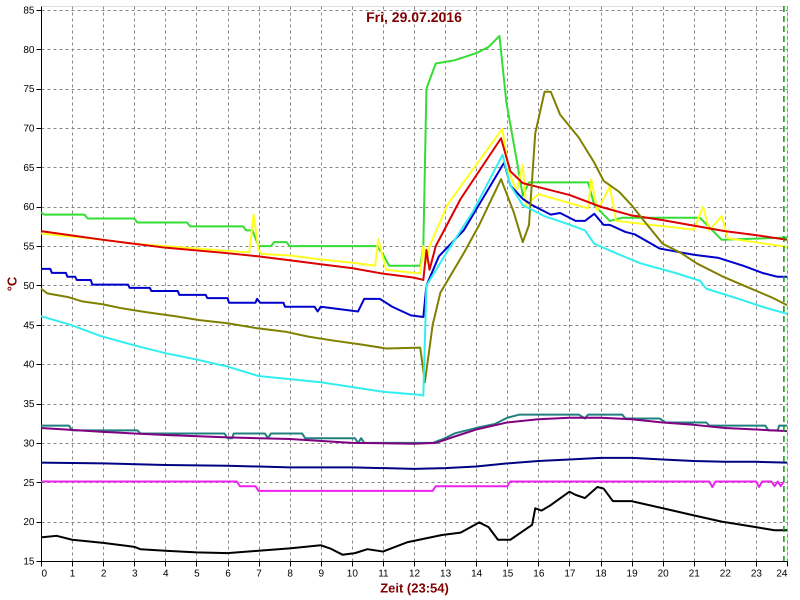  What do you see at coordinates (29, 247) in the screenshot?
I see `y-tick-label: 55` at bounding box center [29, 247].